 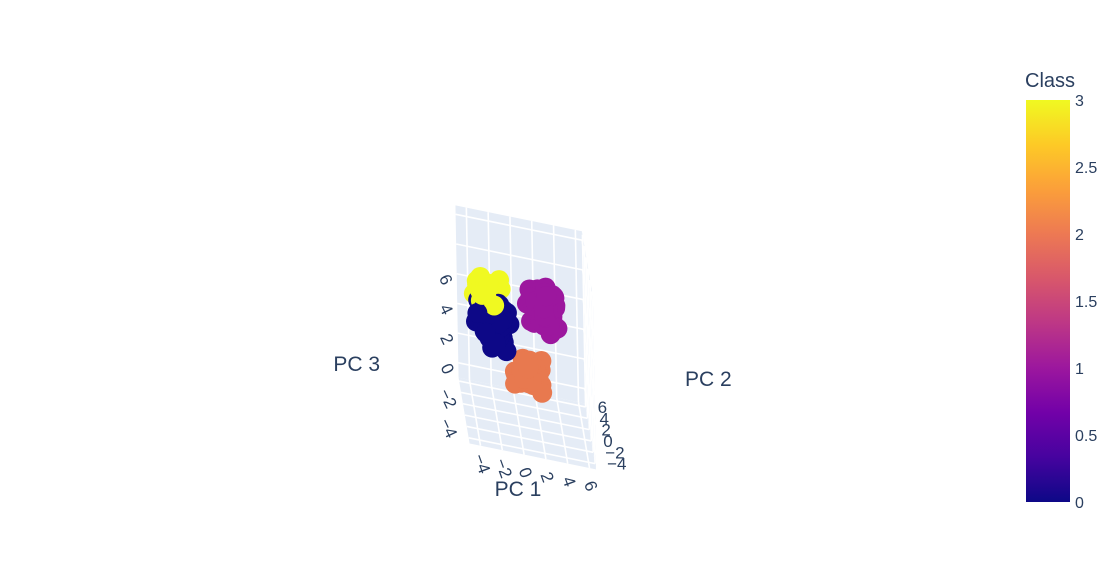 I want to click on z-axis-title: PC 3, so click(x=356, y=364).